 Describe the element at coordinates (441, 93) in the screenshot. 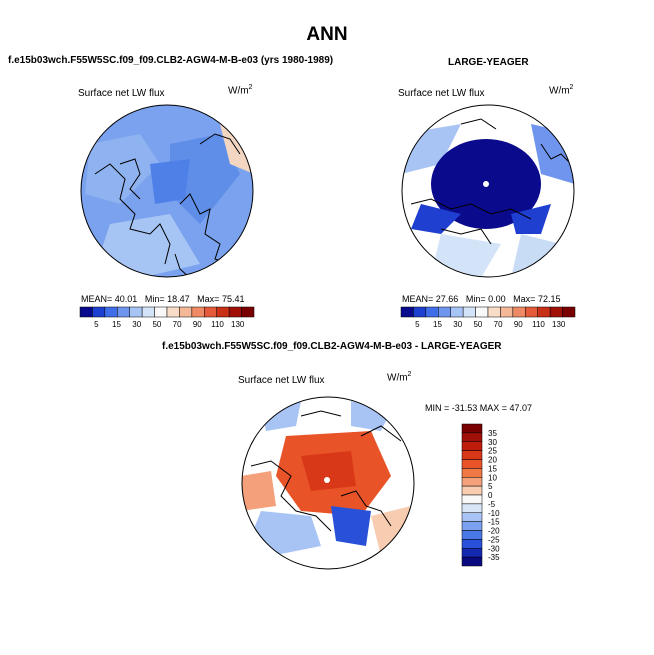

I see `panel2-title: Surface net LW flux` at that location.